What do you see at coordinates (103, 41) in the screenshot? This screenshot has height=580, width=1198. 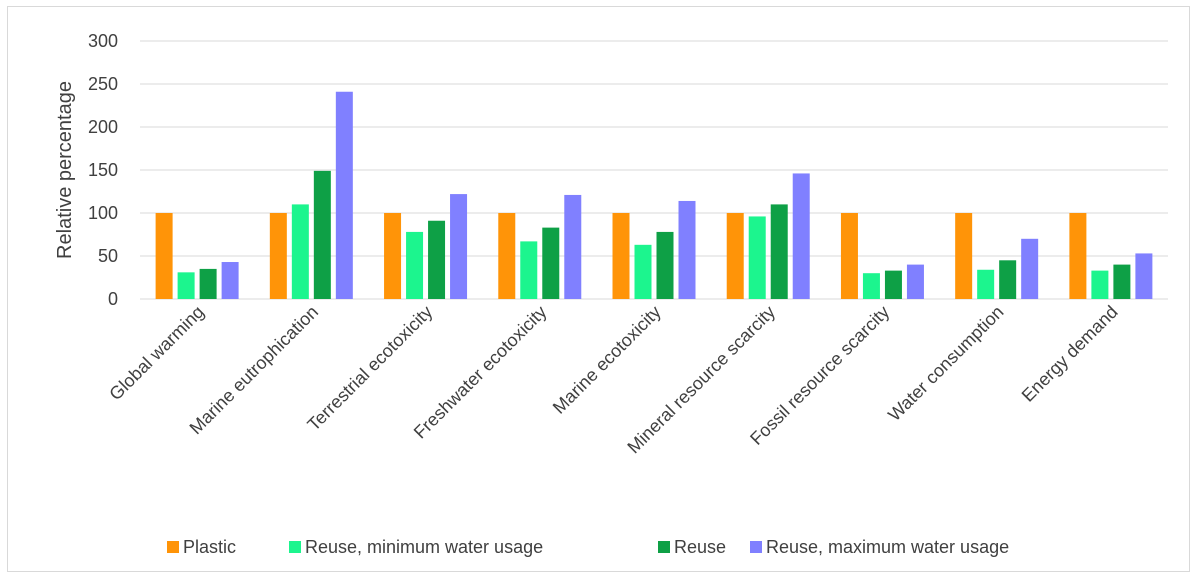 I see `y-tick-label: 300` at bounding box center [103, 41].